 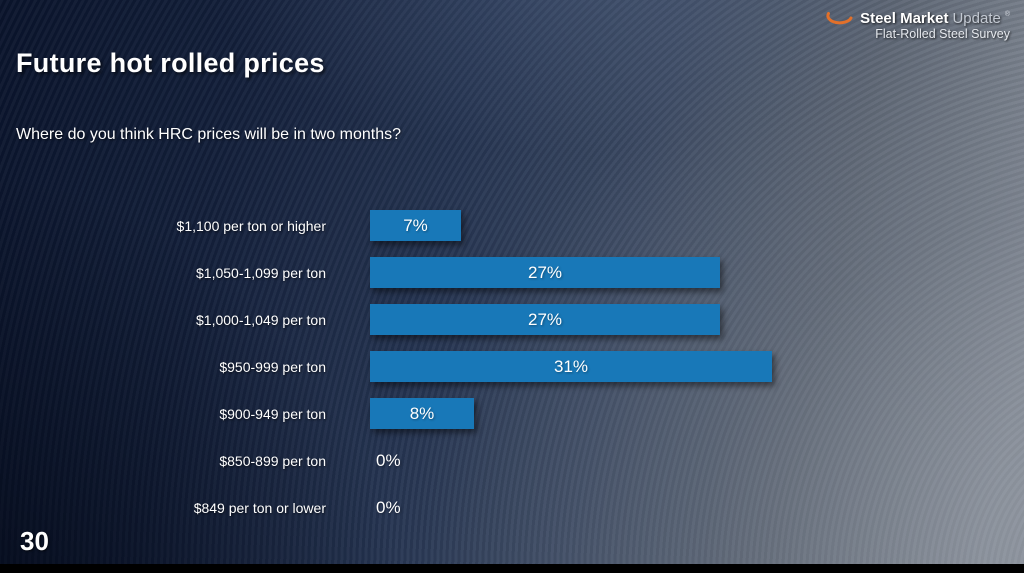 I want to click on bar-value-label: 31%, so click(x=571, y=366).